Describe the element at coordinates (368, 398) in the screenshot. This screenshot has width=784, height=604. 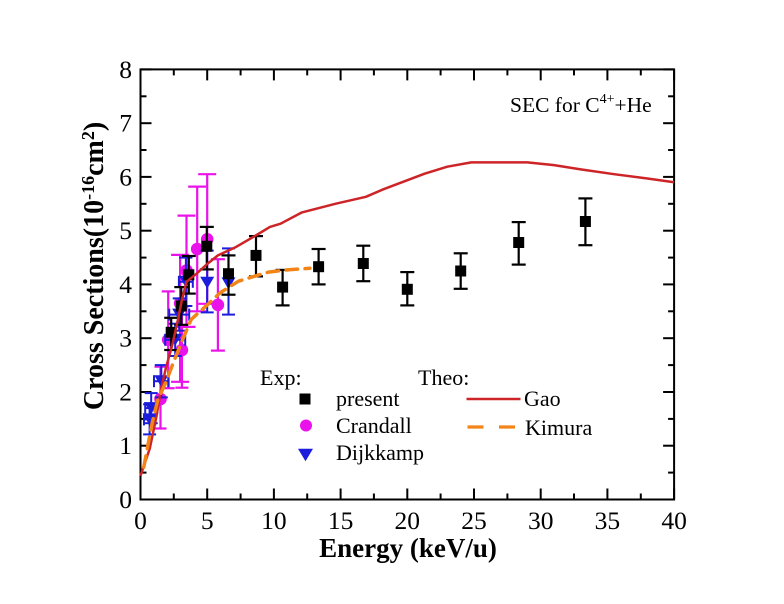
I see `svg-text: present` at that location.